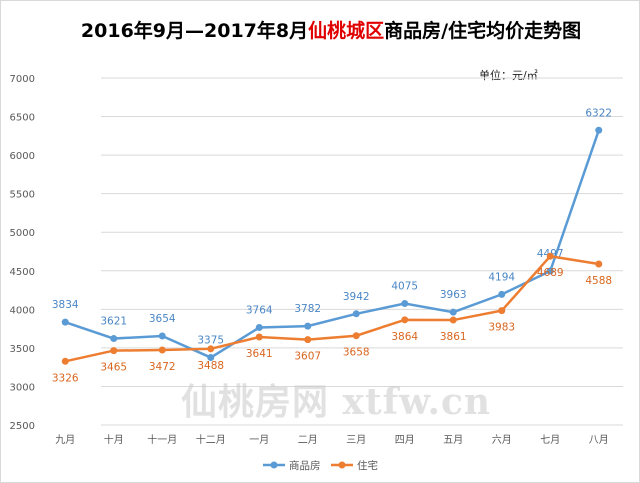  Describe the element at coordinates (508, 75) in the screenshot. I see `unit-label: 单位：元/㎡` at that location.